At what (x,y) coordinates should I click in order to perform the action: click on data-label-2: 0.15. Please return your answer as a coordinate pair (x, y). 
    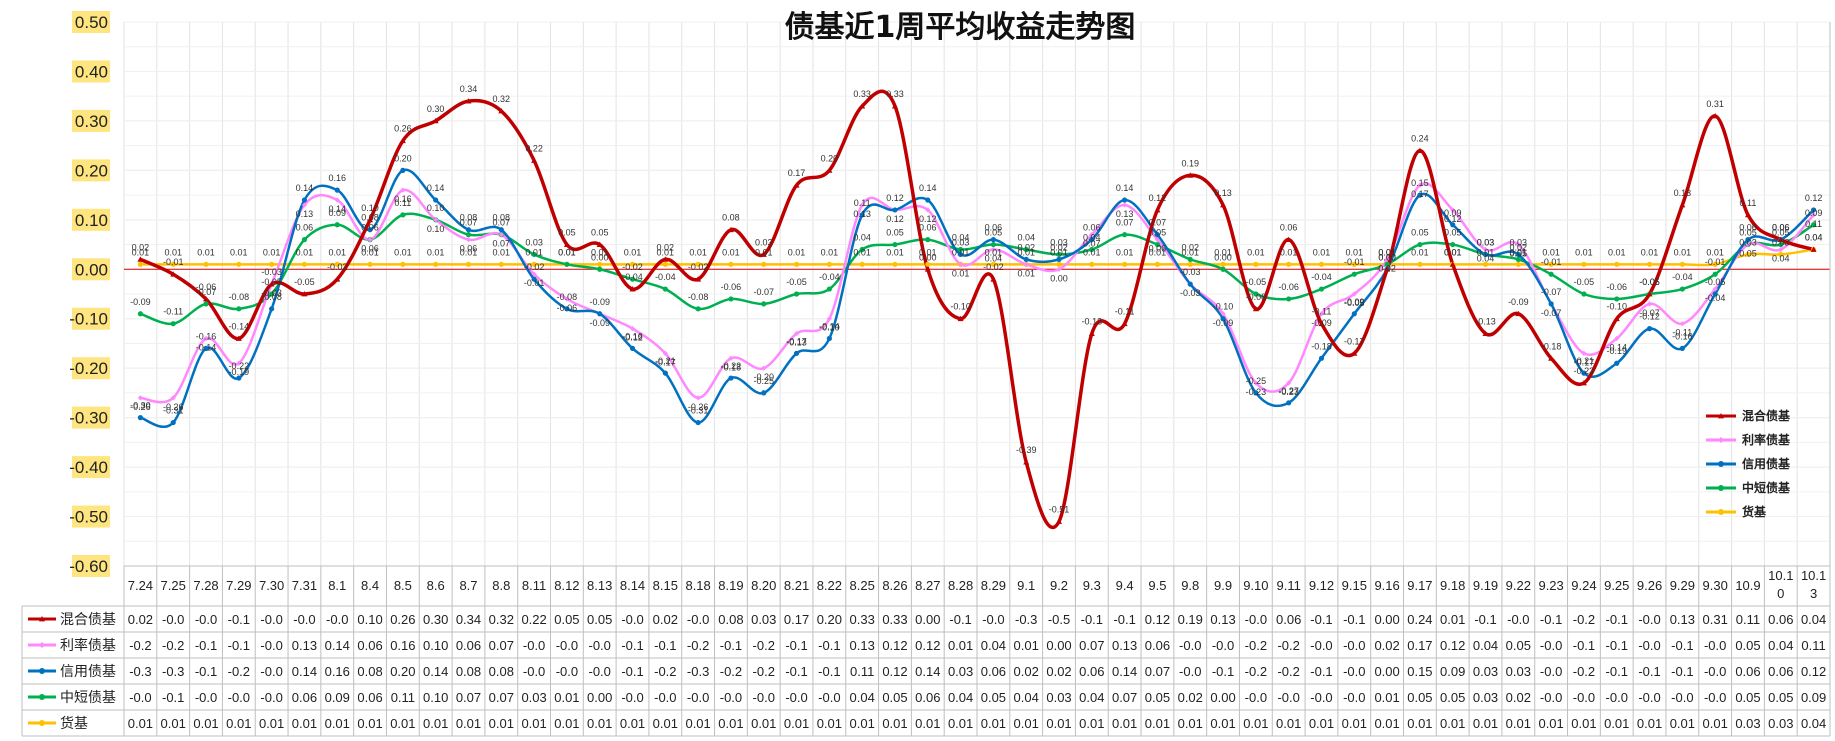
    Looking at the image, I should click on (1420, 183).